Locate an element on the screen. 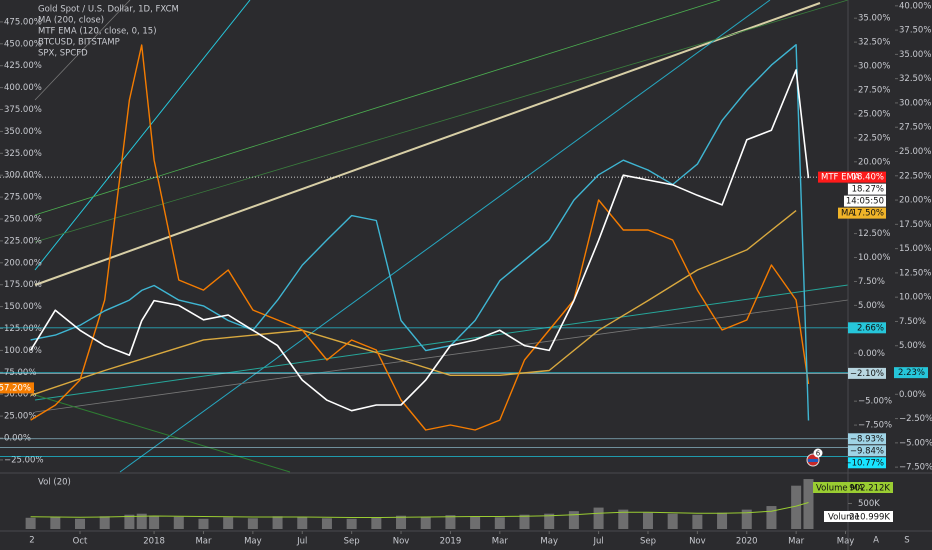 Image resolution: width=932 pixels, height=550 pixels. ma-box is located at coordinates (862, 213).